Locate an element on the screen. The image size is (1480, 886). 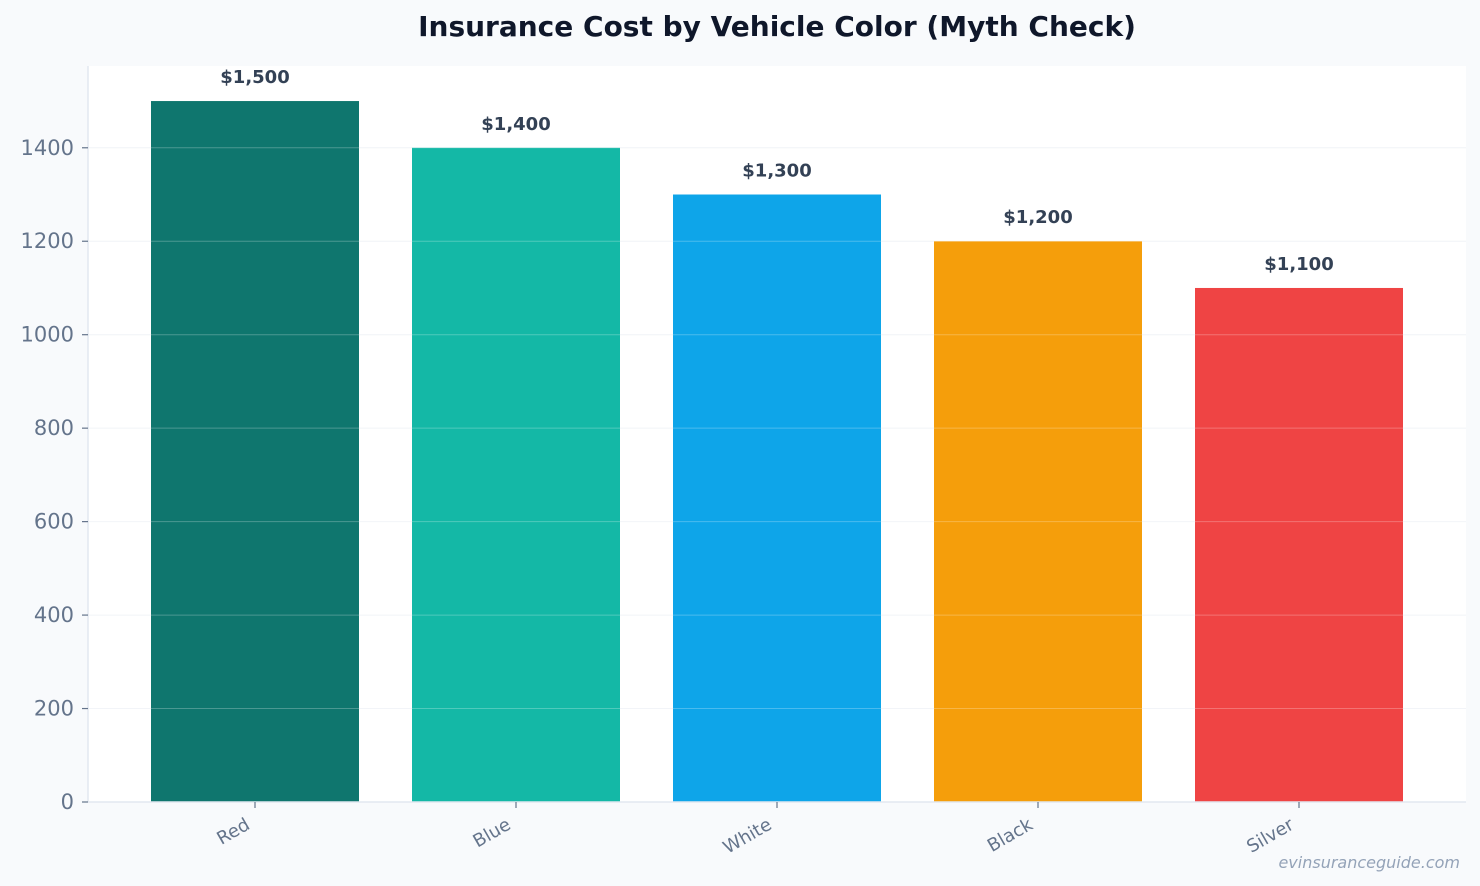
bar-black is located at coordinates (1038, 521).